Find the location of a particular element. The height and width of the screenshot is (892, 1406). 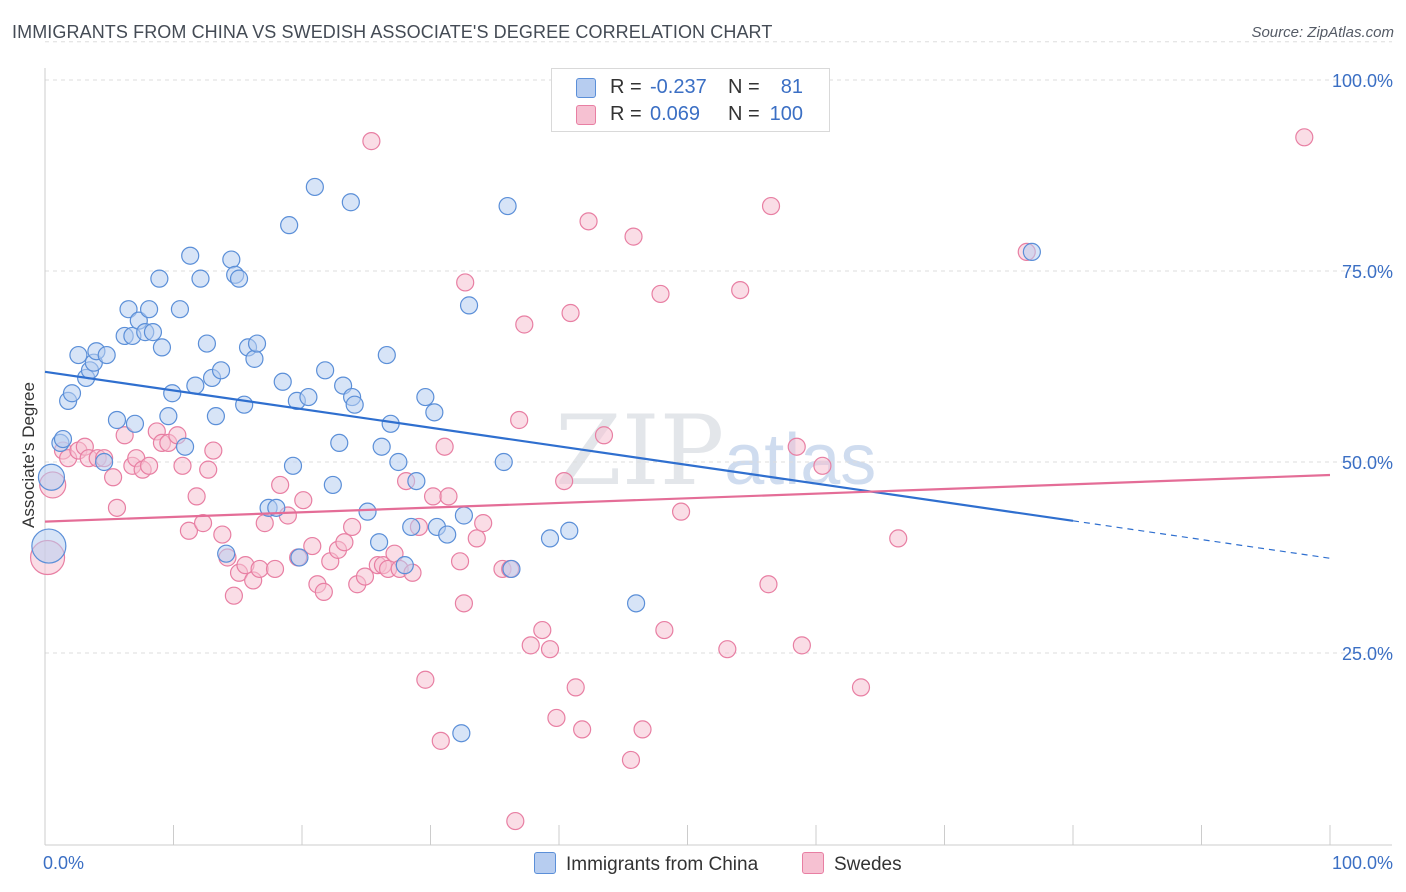

legend-item-swedes: Swedes is located at coordinates (852, 864).